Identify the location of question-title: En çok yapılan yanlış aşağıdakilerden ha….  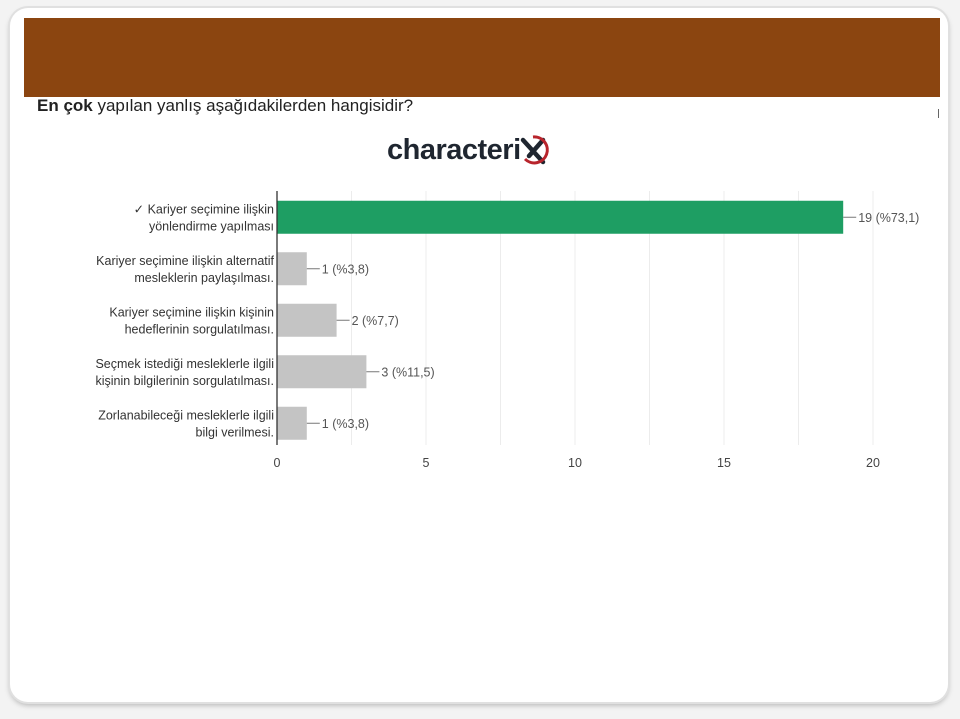
(225, 106).